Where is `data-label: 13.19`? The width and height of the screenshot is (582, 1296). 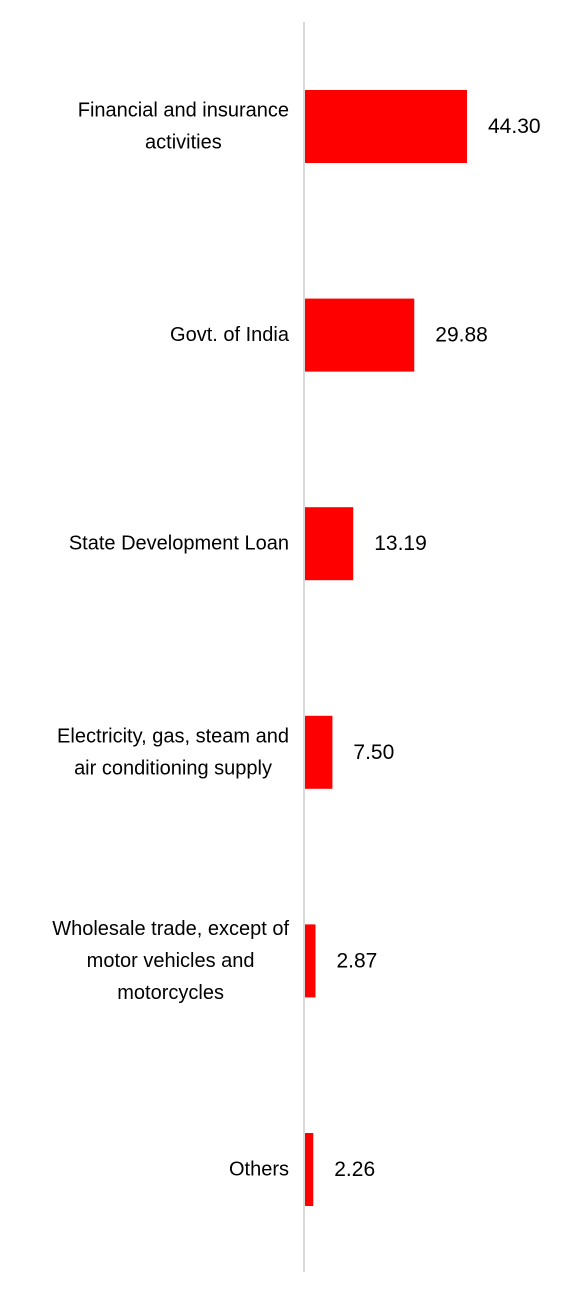 data-label: 13.19 is located at coordinates (400, 543).